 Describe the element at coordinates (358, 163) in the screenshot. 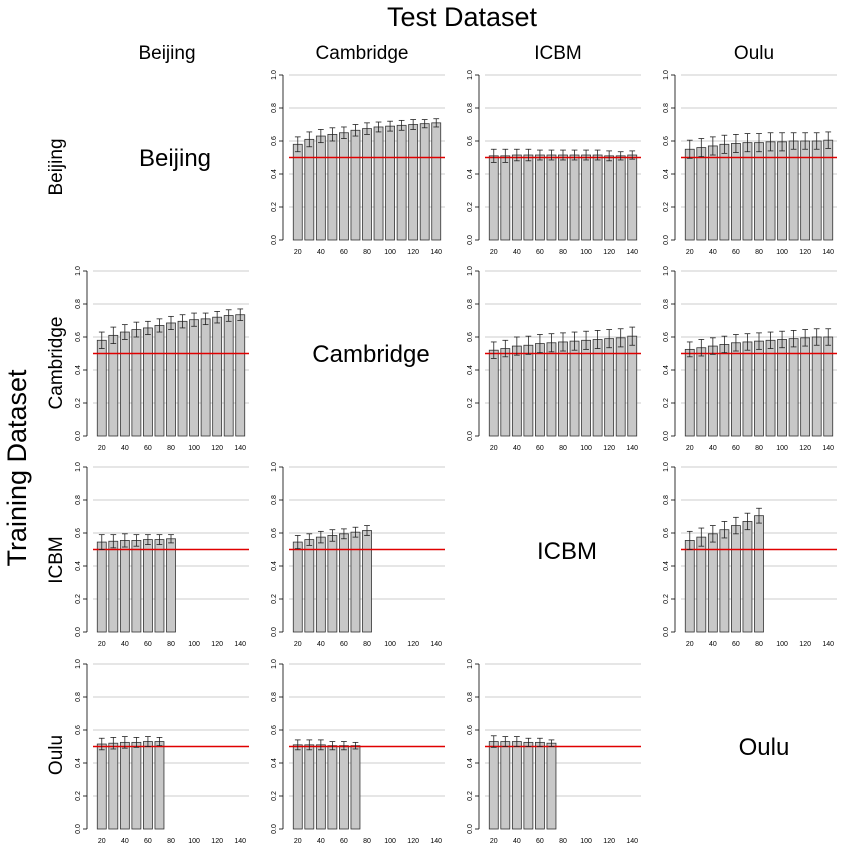

I see `panel-beijing-cambridge: 0.0 0.2 0.4 0.6 0.8 1.0 20 40 60 80 100 120 140` at that location.